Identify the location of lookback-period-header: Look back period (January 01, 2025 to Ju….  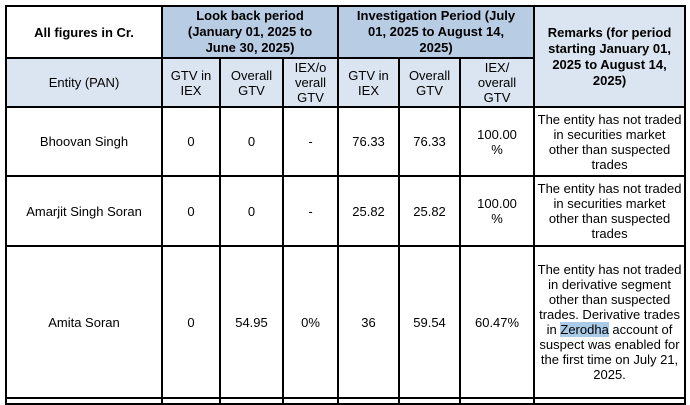
(250, 32).